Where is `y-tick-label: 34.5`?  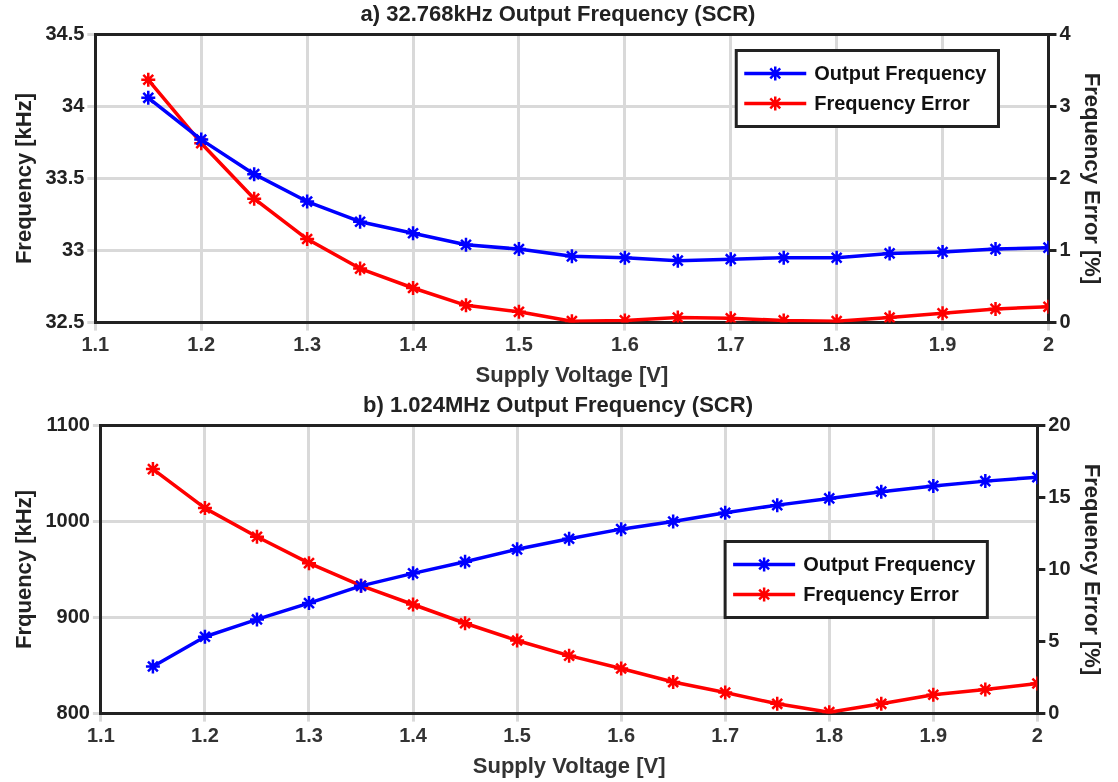 y-tick-label: 34.5 is located at coordinates (65, 32).